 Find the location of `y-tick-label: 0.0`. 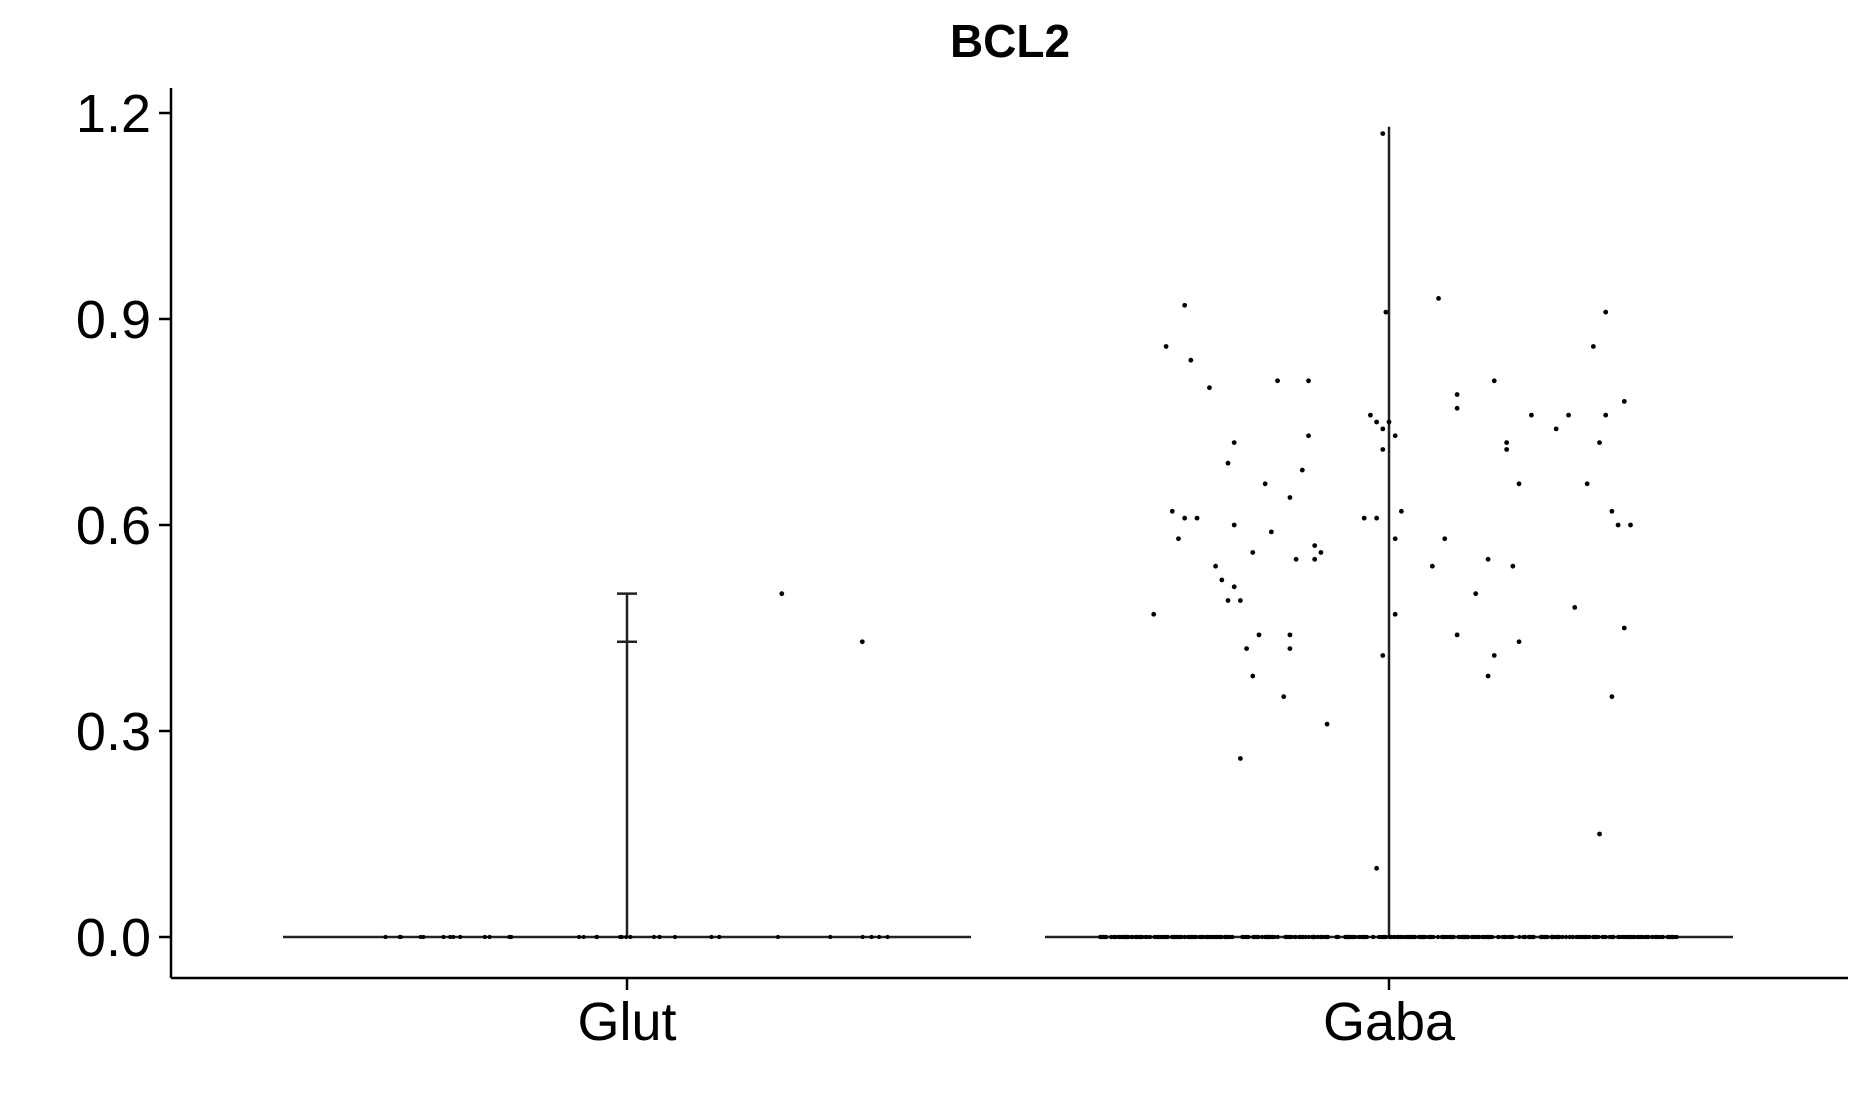

y-tick-label: 0.0 is located at coordinates (113, 938).